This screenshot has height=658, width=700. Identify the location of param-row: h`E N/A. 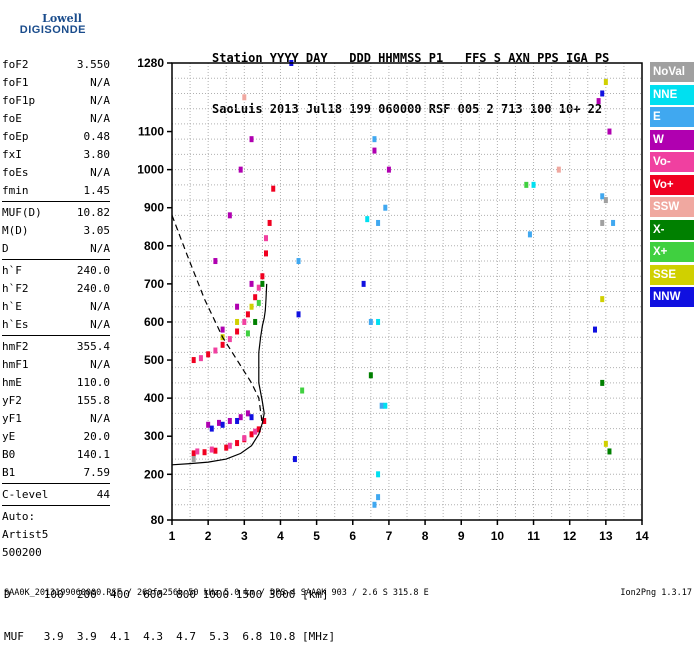
(56, 307).